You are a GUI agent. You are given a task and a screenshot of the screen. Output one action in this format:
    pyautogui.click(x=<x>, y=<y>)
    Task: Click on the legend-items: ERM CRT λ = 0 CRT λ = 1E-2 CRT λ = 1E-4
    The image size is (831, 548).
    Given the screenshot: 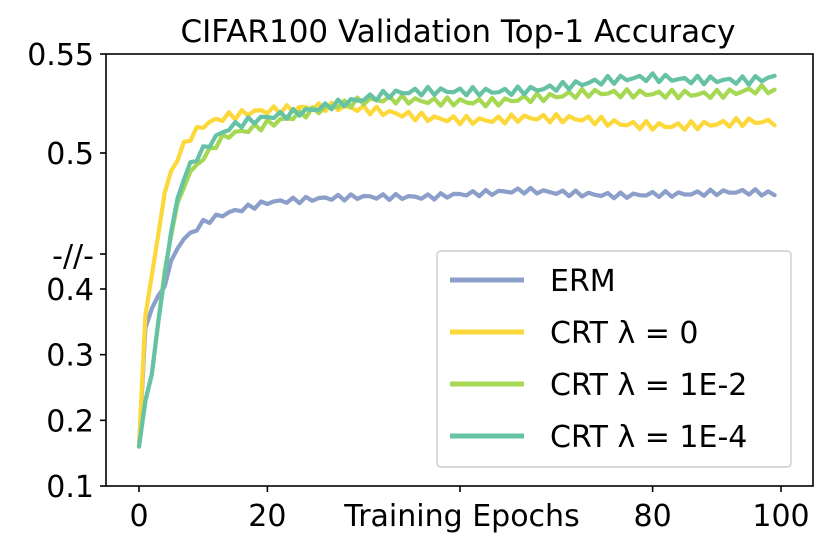 What is the action you would take?
    pyautogui.click(x=598, y=359)
    